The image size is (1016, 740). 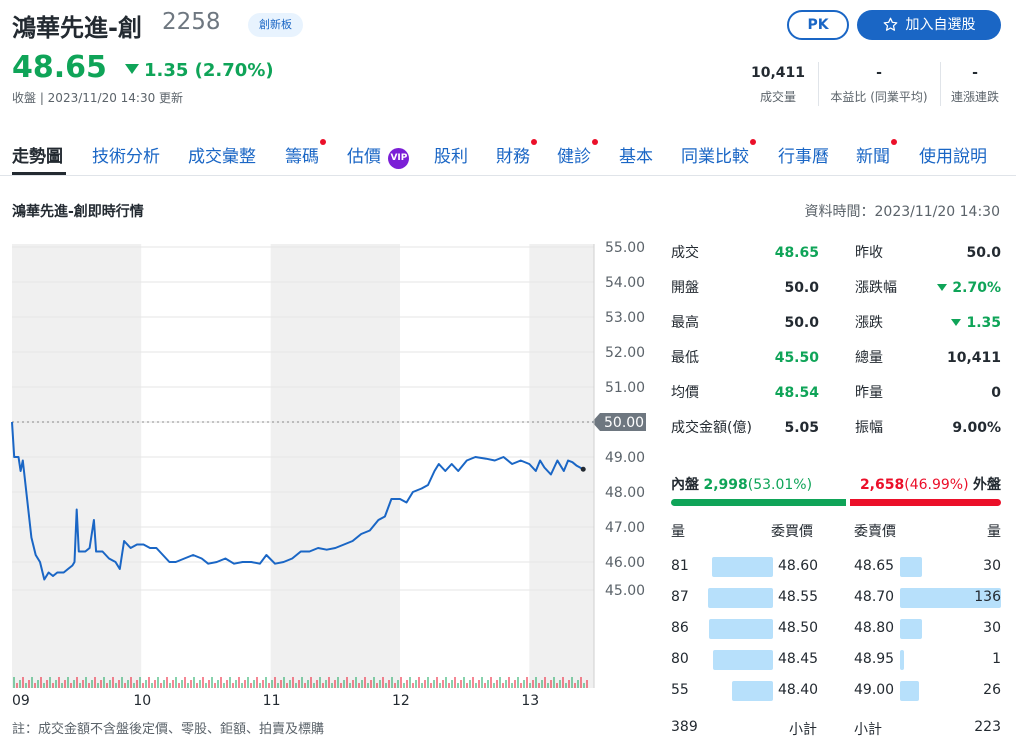 What do you see at coordinates (976, 428) in the screenshot?
I see `quote-value-text: 9.00%` at bounding box center [976, 428].